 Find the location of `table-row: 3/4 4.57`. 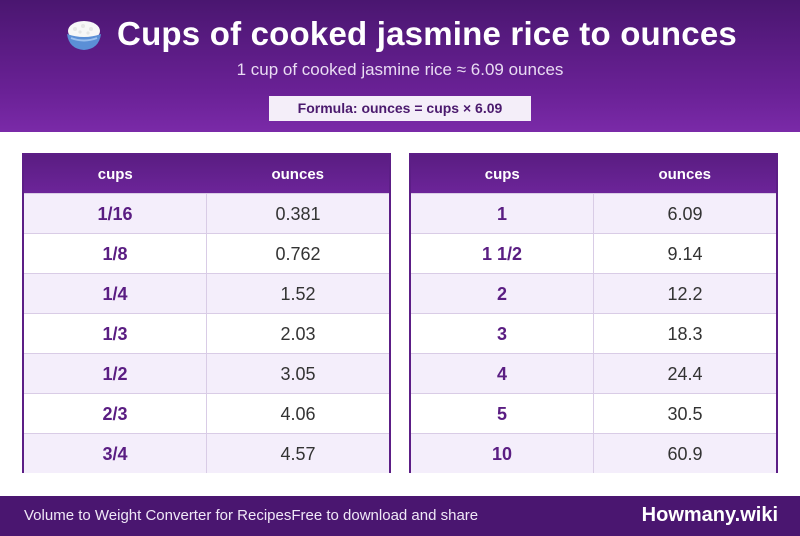

table-row: 3/4 4.57 is located at coordinates (206, 453).